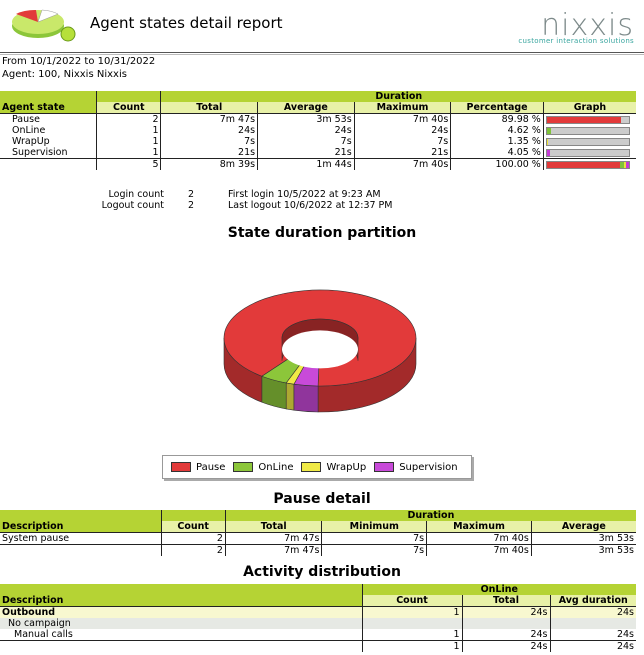 The image size is (644, 655). I want to click on total-average: 3m 53s, so click(583, 550).